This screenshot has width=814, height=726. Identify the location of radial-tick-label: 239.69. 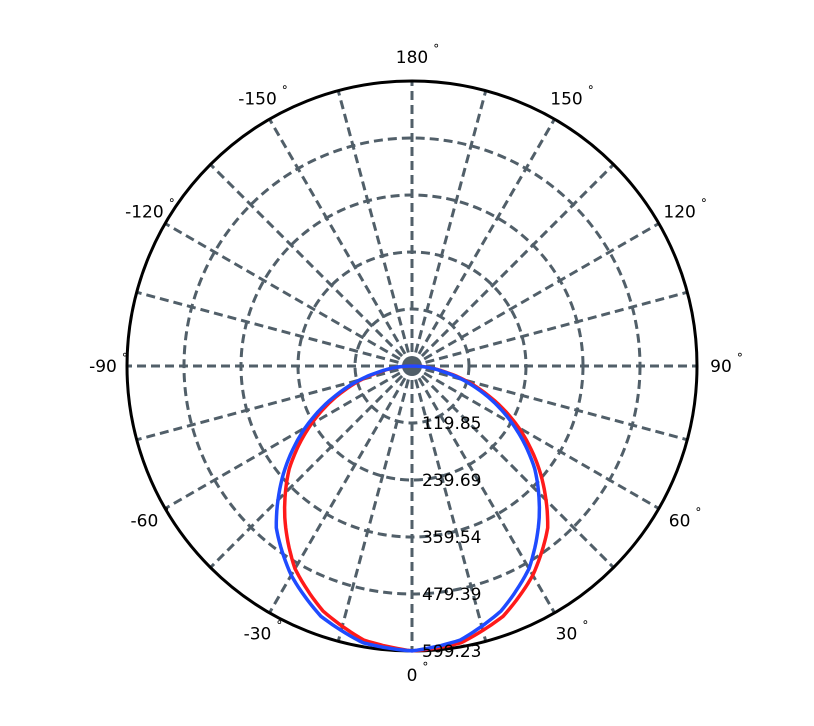
(451, 481).